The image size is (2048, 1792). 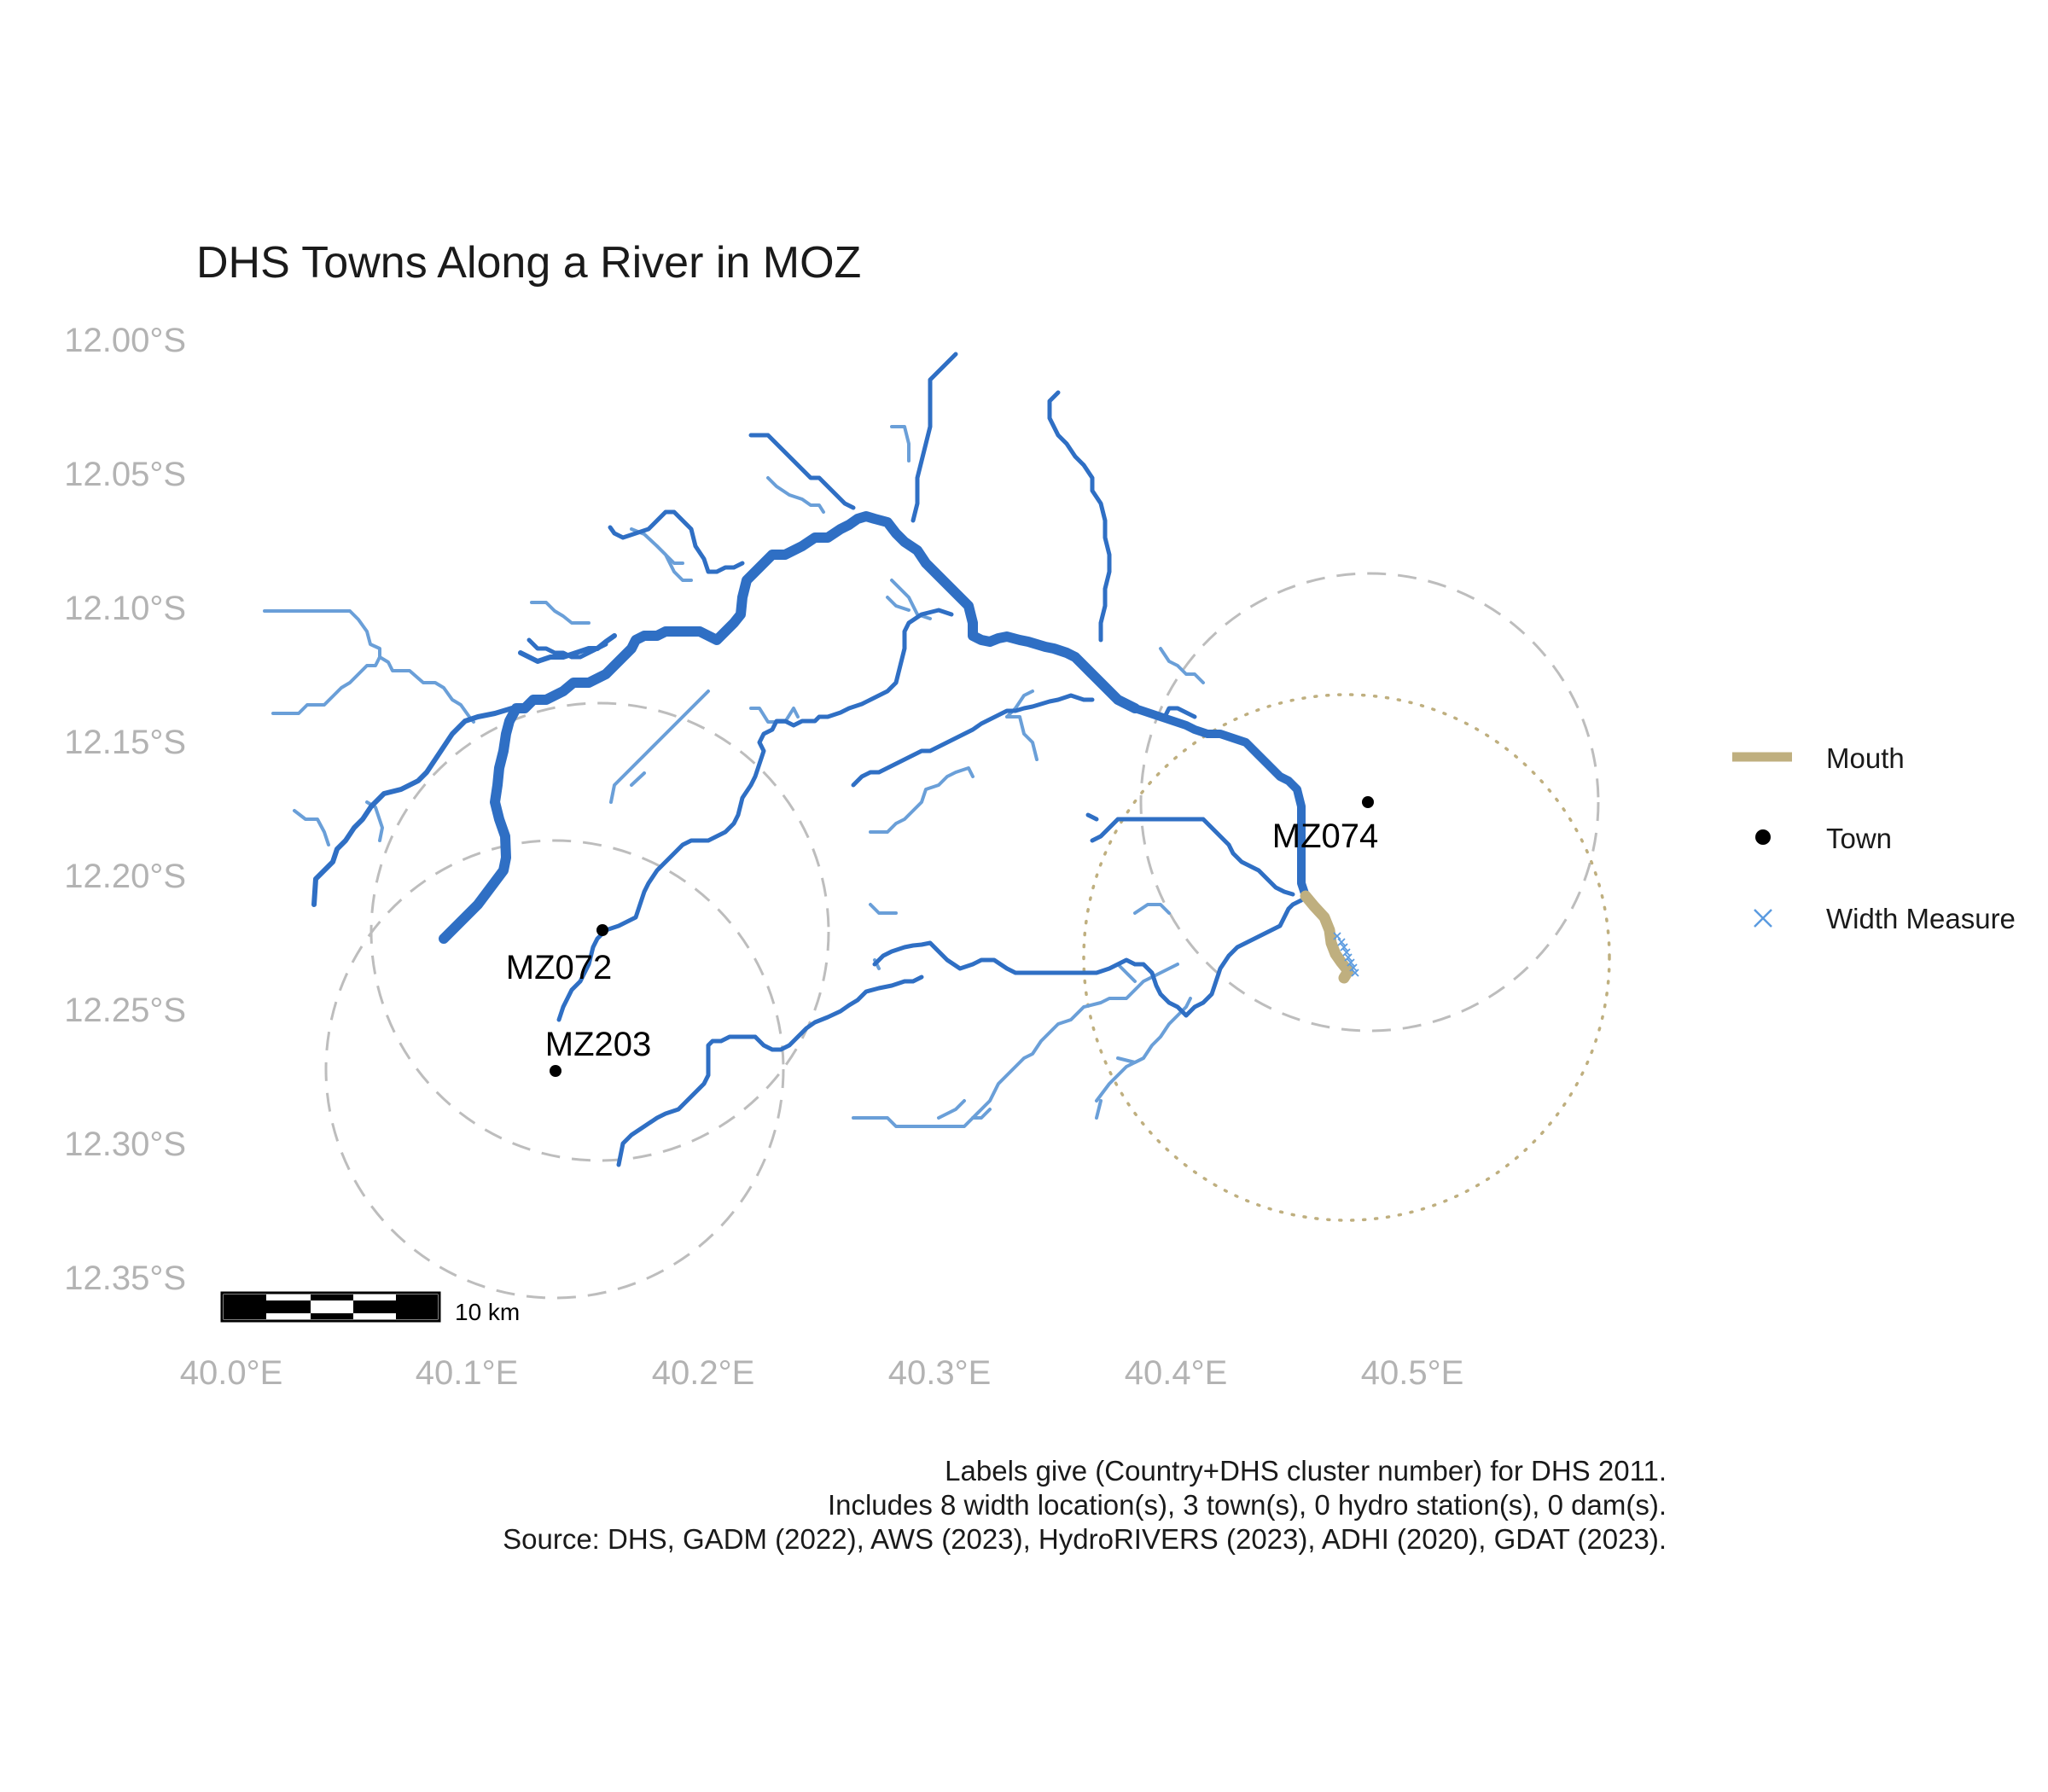 I want to click on y-tick-label: 12.05°S, so click(x=125, y=475).